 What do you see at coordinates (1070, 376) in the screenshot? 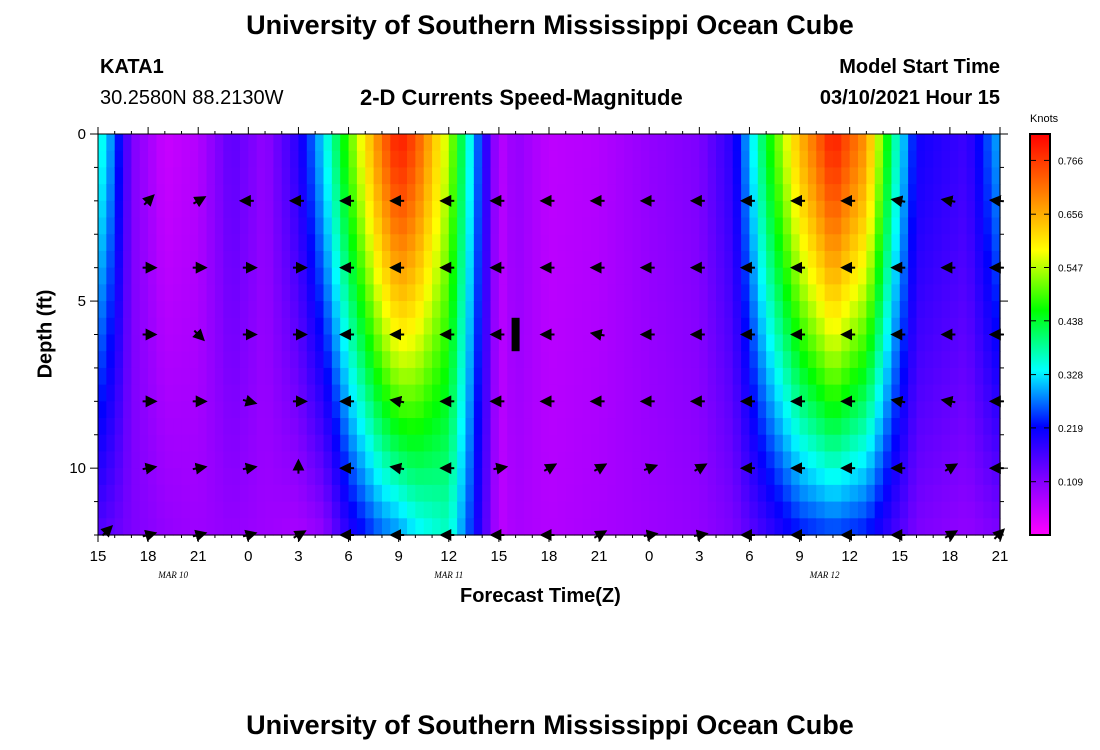
I see `colorbar-tick-label: 0.328` at bounding box center [1070, 376].